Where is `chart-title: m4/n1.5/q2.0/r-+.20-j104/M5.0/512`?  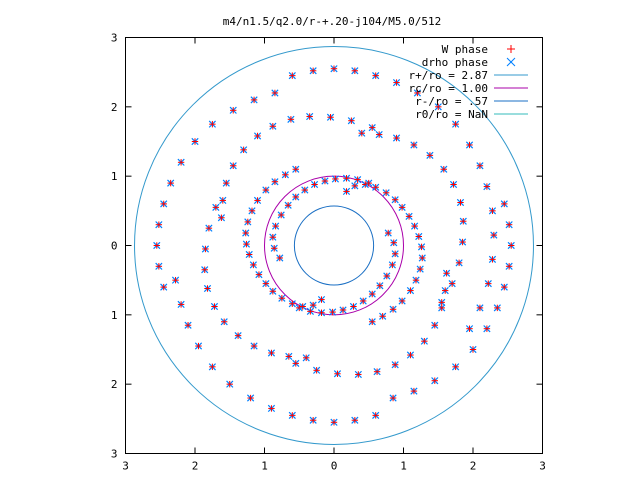 chart-title: m4/n1.5/q2.0/r-+.20-j104/M5.0/512 is located at coordinates (332, 21).